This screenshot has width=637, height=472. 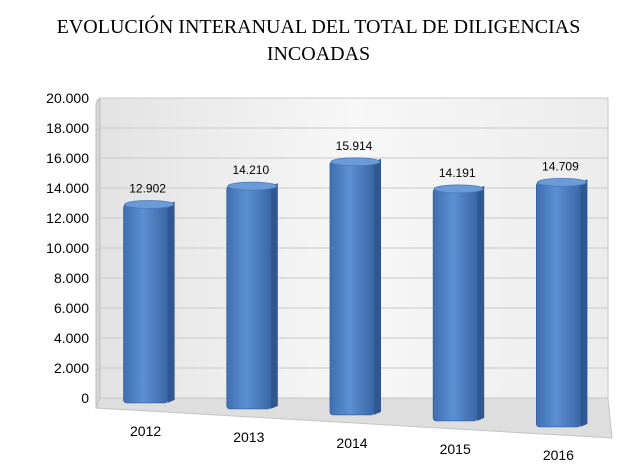 I want to click on data-label-2013: 14.210, so click(x=250, y=170).